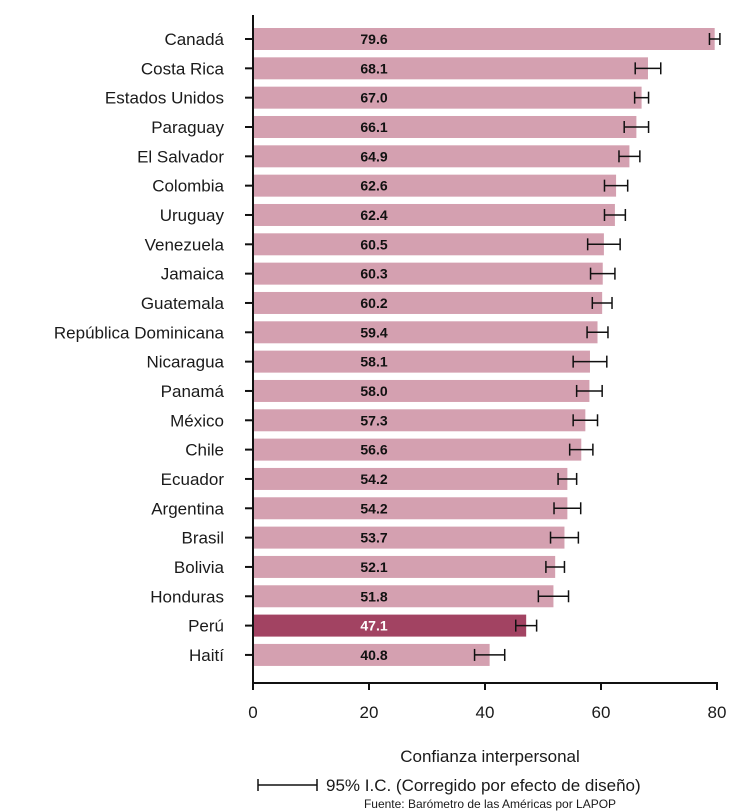 This screenshot has width=734, height=812. Describe the element at coordinates (206, 626) in the screenshot. I see `category-label-20: Perú` at that location.